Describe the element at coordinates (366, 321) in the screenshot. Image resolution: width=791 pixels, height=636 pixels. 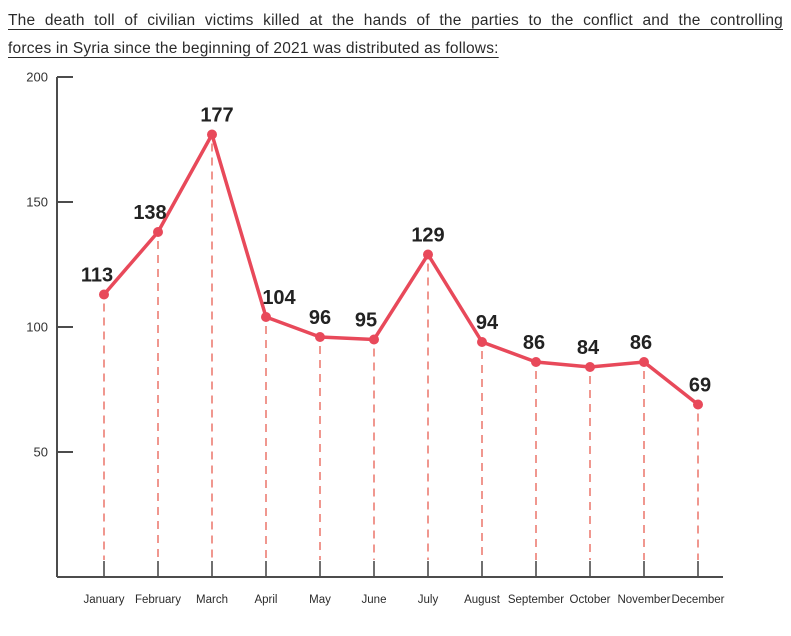
I see `data-point-label: 95` at that location.